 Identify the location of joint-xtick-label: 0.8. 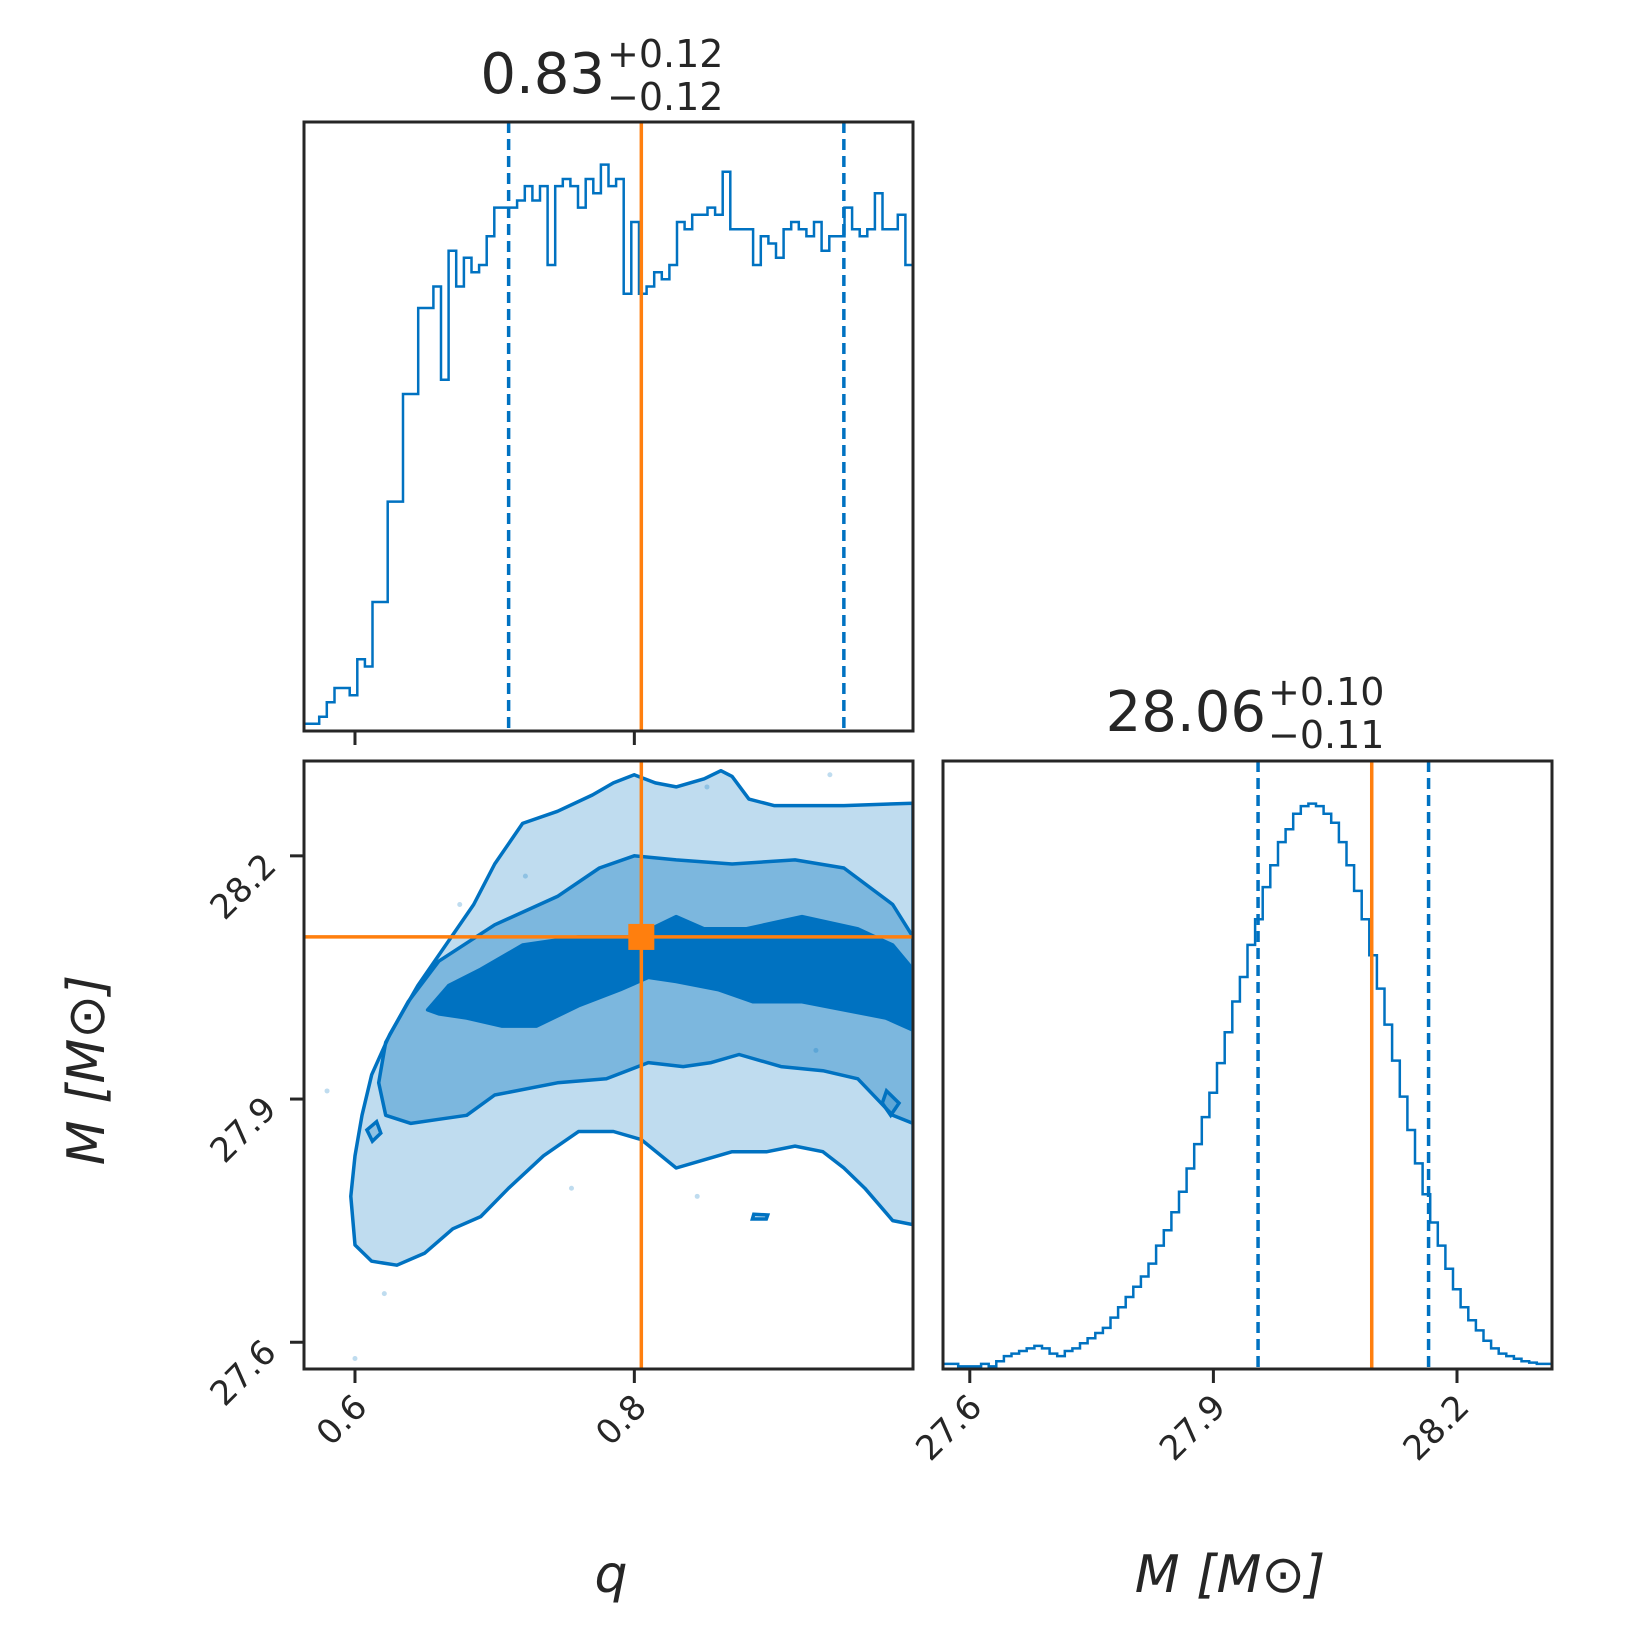
(621, 1420).